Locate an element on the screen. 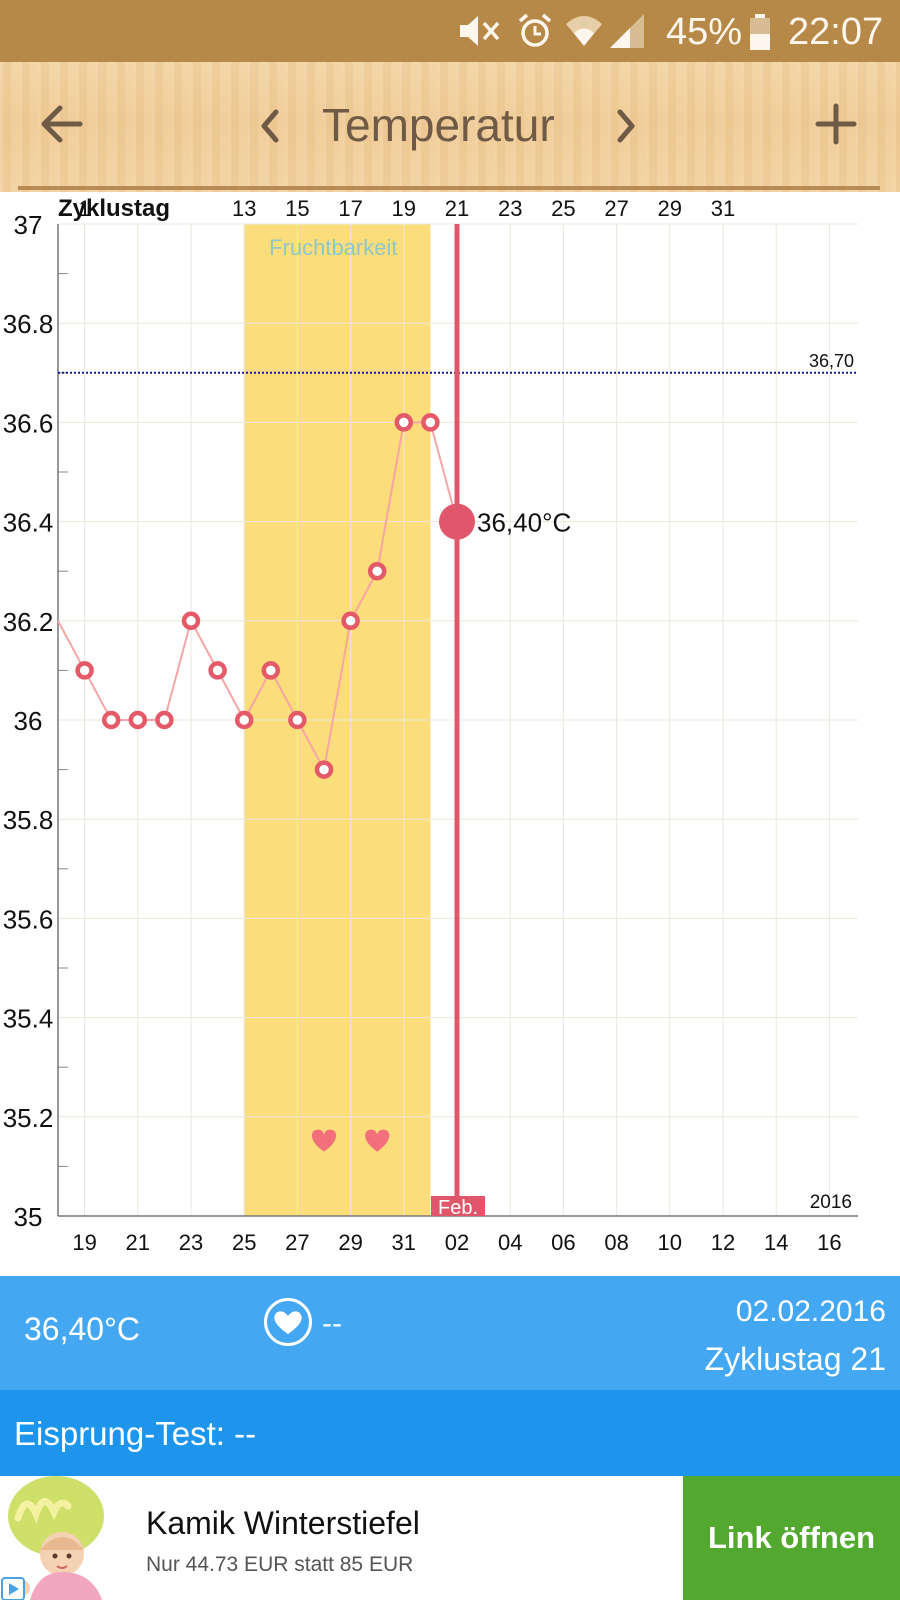  battery-icon is located at coordinates (760, 34).